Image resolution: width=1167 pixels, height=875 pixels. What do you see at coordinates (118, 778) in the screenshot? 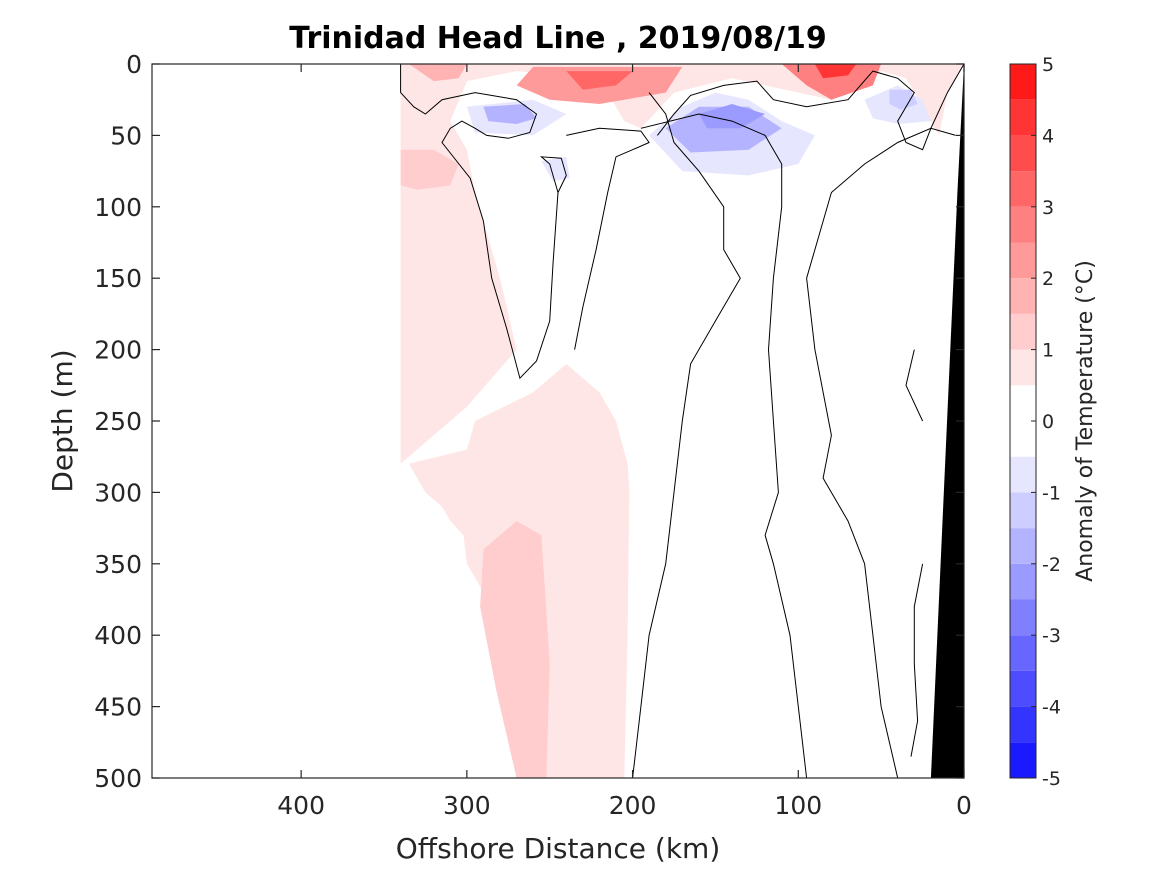
I see `y-tick-label: 500` at bounding box center [118, 778].